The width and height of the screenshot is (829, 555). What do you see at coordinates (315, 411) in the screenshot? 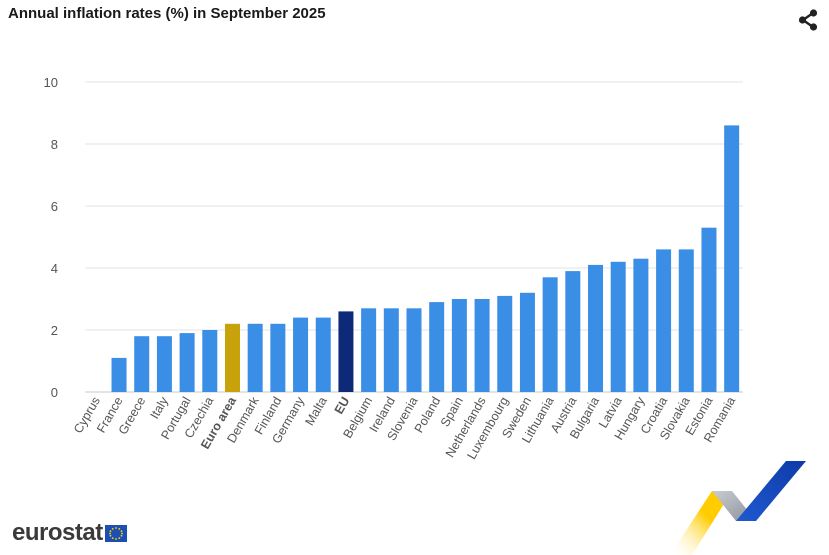
I see `x-tick-label: Malta` at bounding box center [315, 411].